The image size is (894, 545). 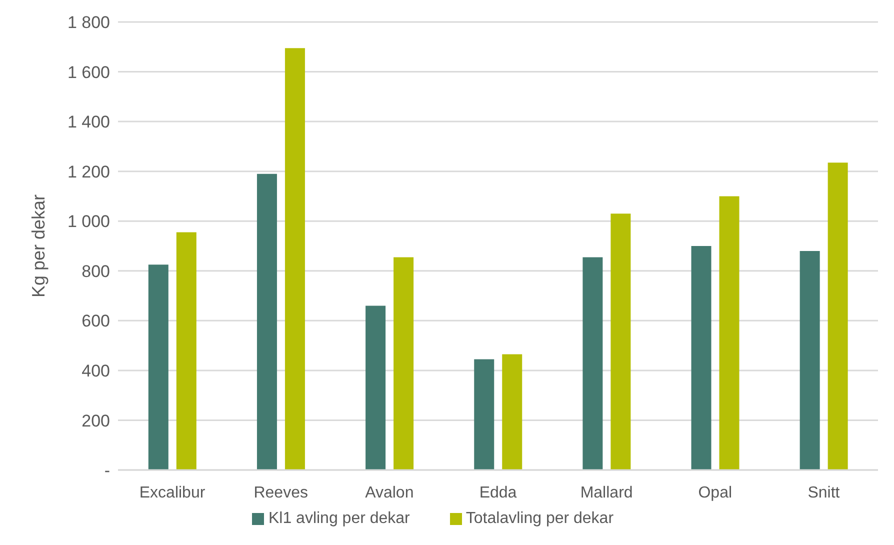 What do you see at coordinates (339, 518) in the screenshot?
I see `legend-label: Kl1 avling per dekar` at bounding box center [339, 518].